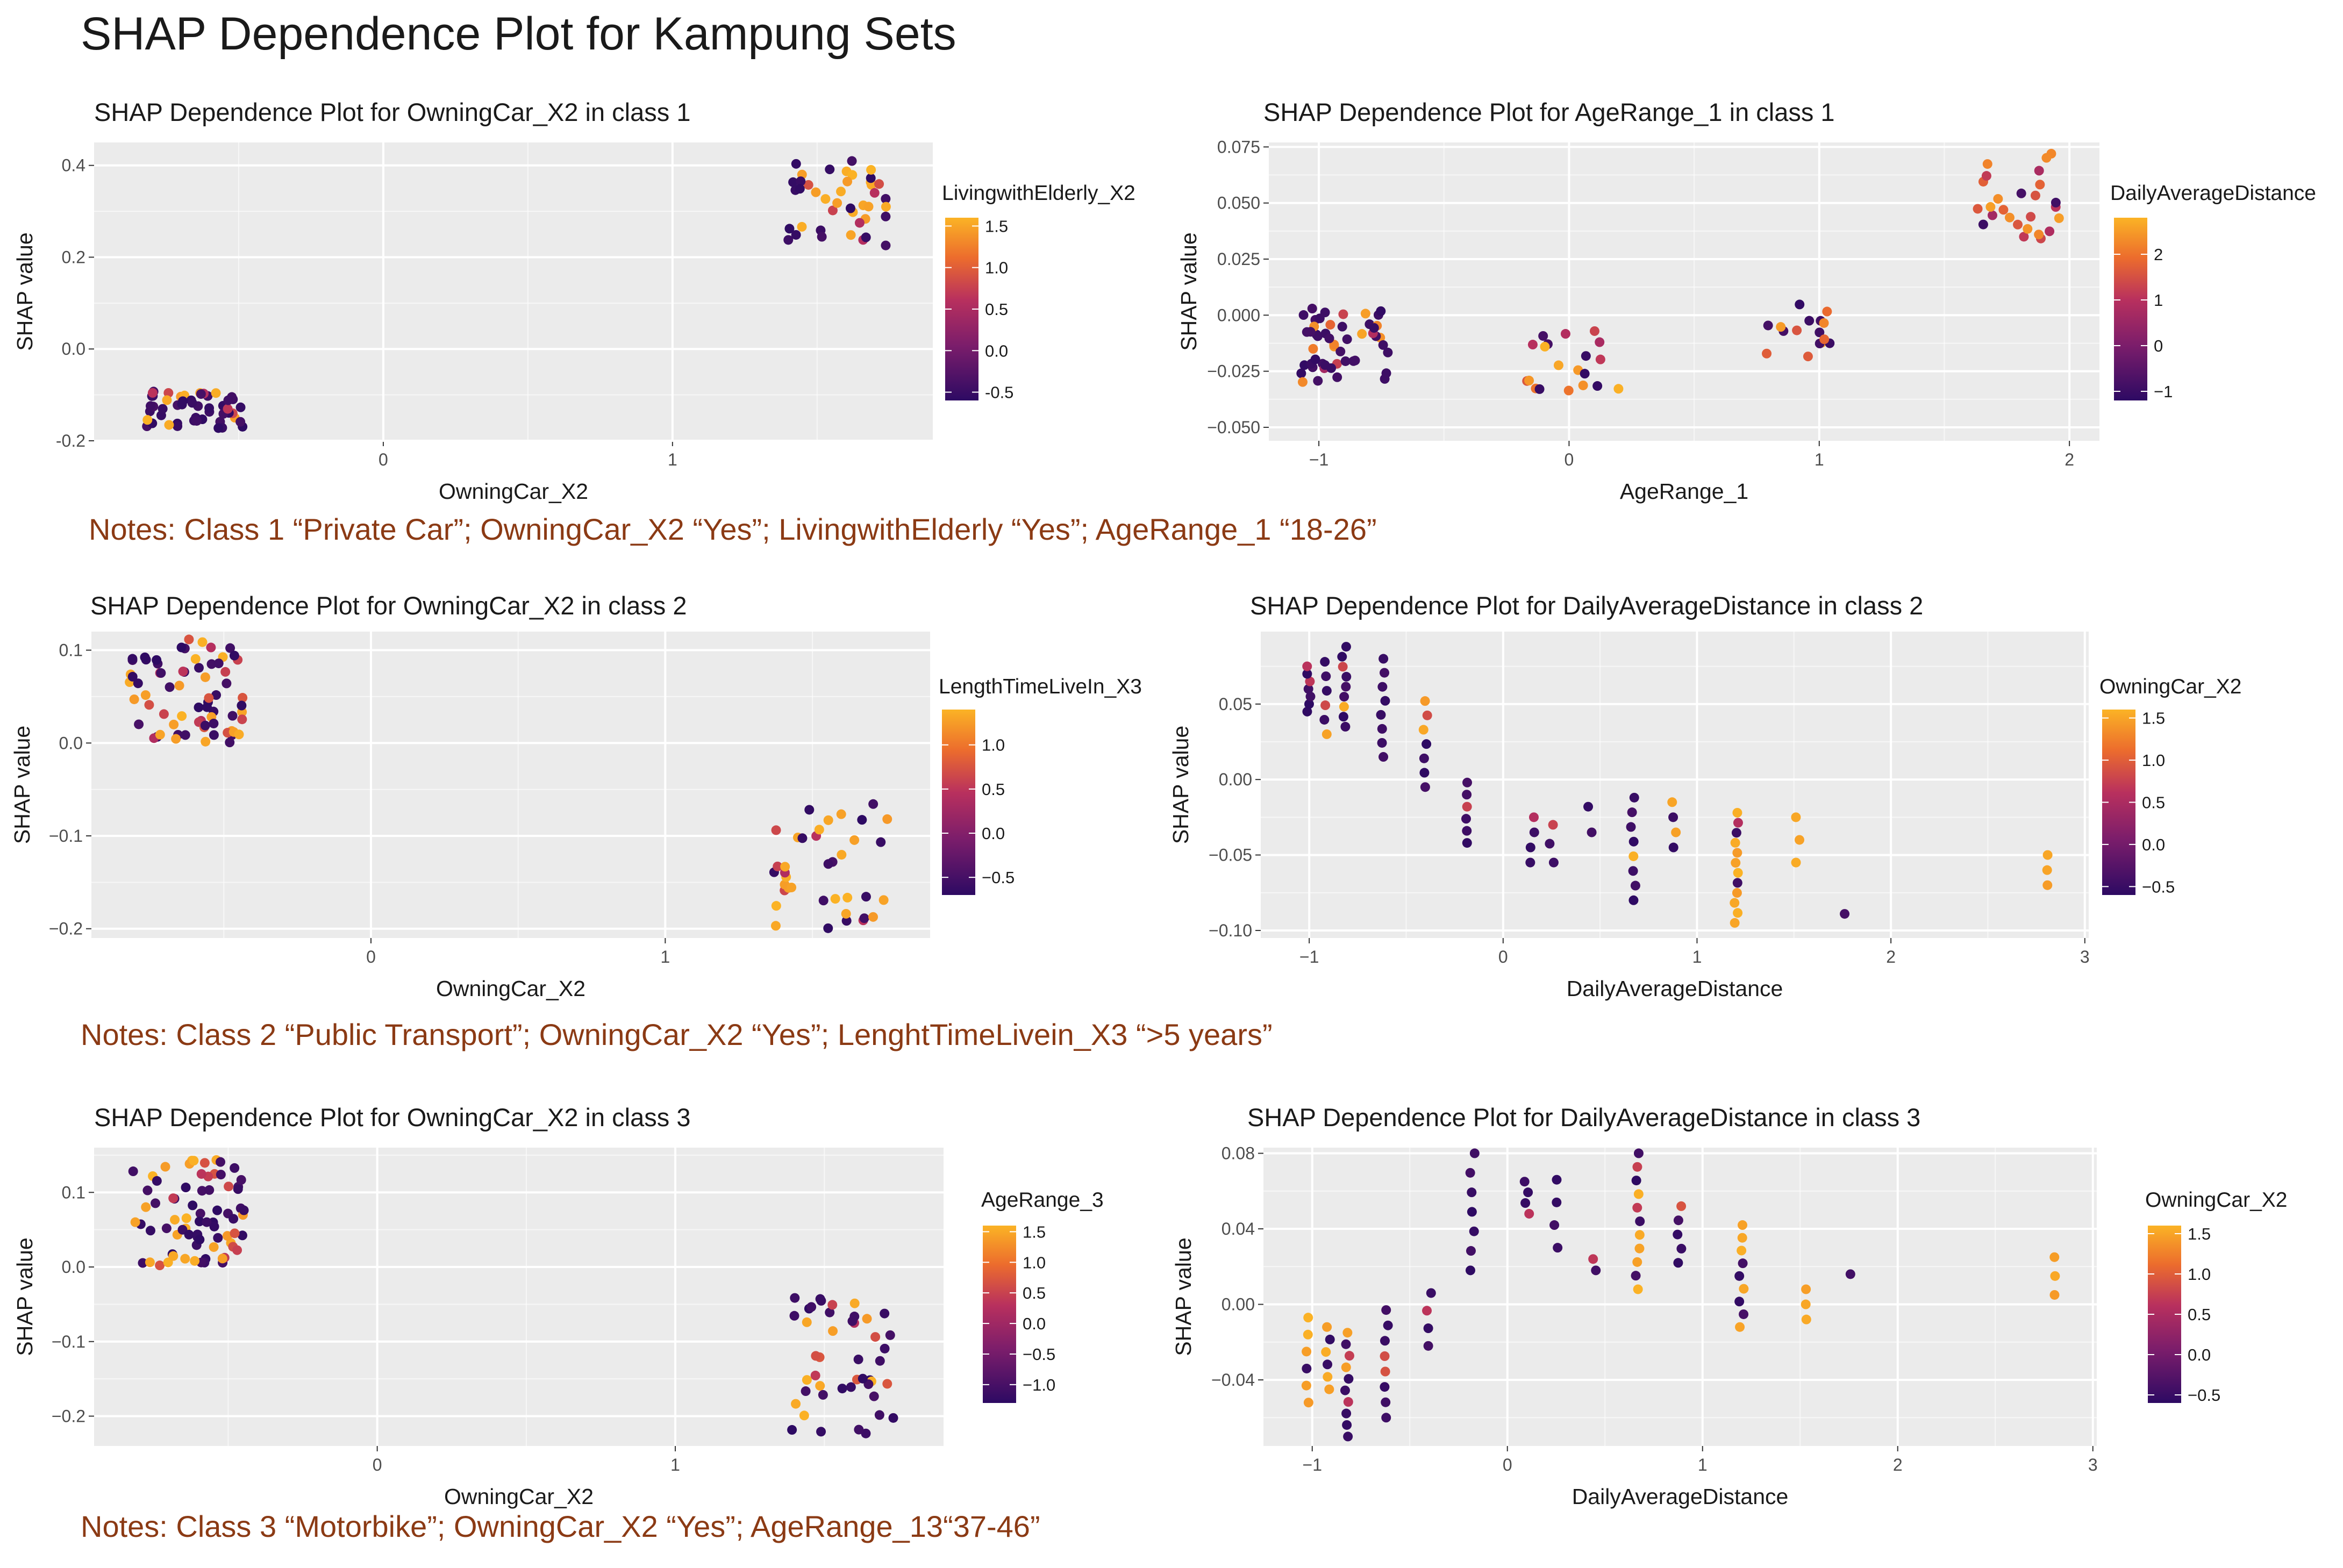 Image resolution: width=2343 pixels, height=1568 pixels. What do you see at coordinates (1039, 1354) in the screenshot?
I see `colorbar-tick-label: −0.5` at bounding box center [1039, 1354].